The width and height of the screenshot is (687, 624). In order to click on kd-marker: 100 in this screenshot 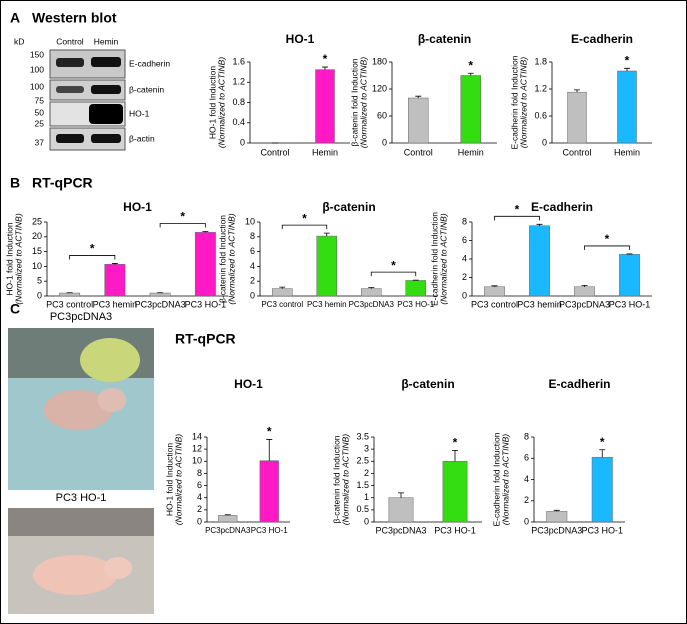, I will do `click(37, 86)`.